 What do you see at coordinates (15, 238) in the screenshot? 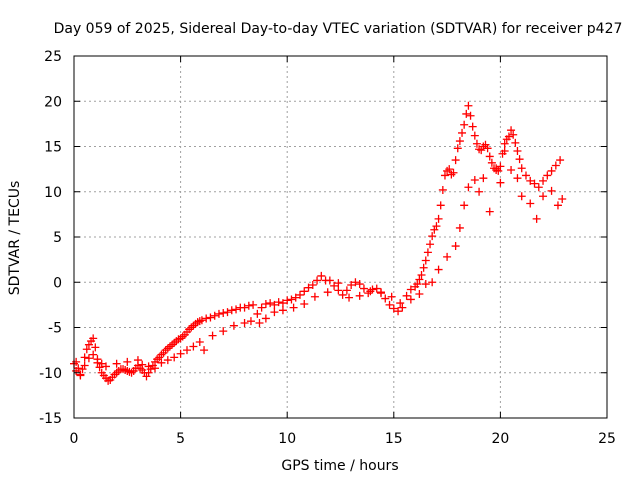
I see `y-axis-title: SDTVAR / TECUs` at bounding box center [15, 238].